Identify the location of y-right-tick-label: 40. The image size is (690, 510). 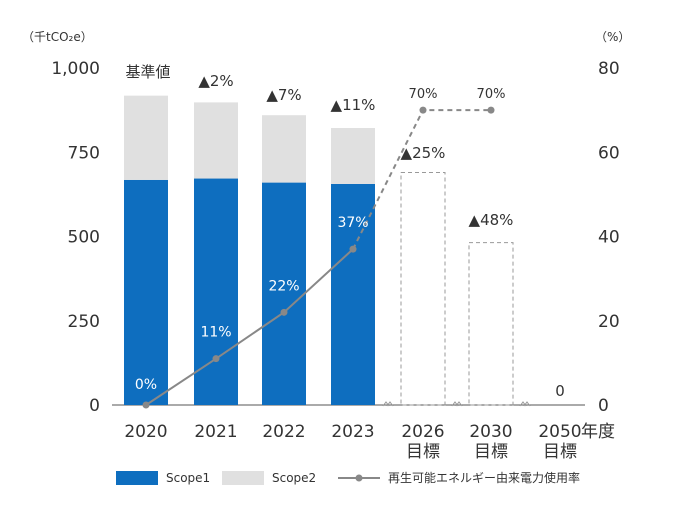
(609, 238).